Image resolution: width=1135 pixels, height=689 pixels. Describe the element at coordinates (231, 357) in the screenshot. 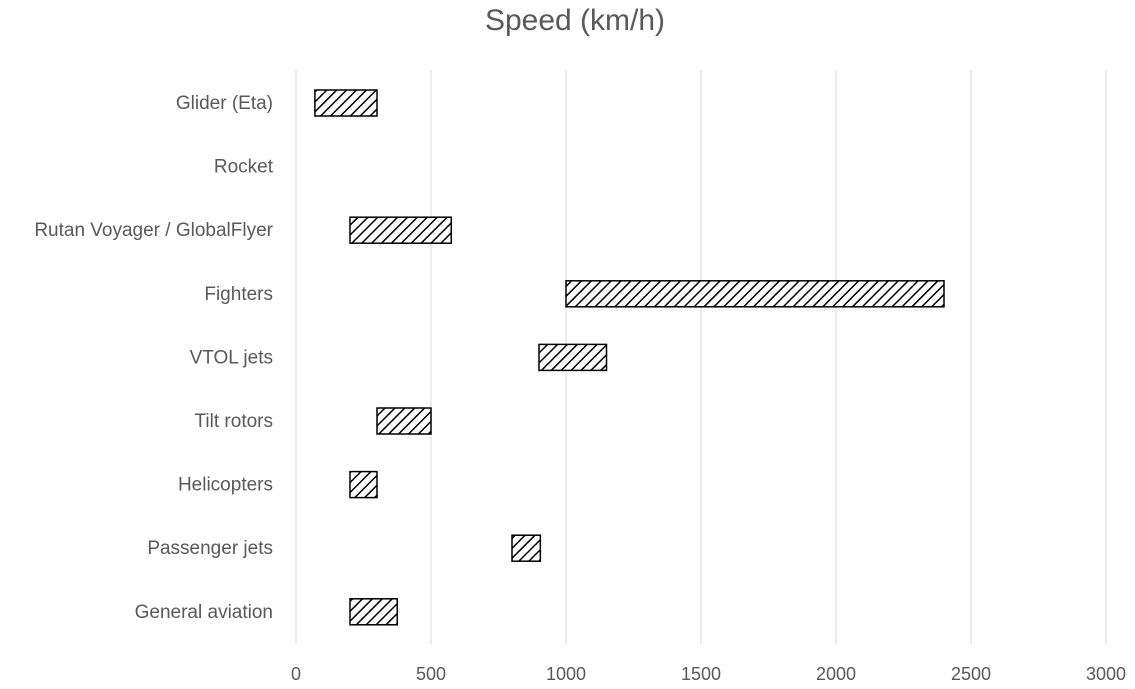

I see `category-label-vtol-jets: VTOL jets` at that location.